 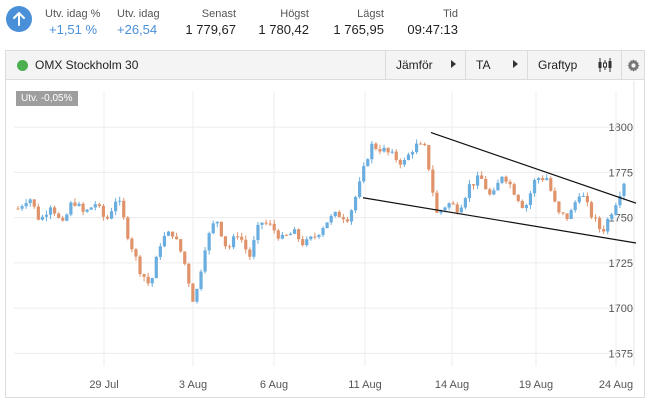 What do you see at coordinates (294, 14) in the screenshot?
I see `stat-label: Högst` at bounding box center [294, 14].